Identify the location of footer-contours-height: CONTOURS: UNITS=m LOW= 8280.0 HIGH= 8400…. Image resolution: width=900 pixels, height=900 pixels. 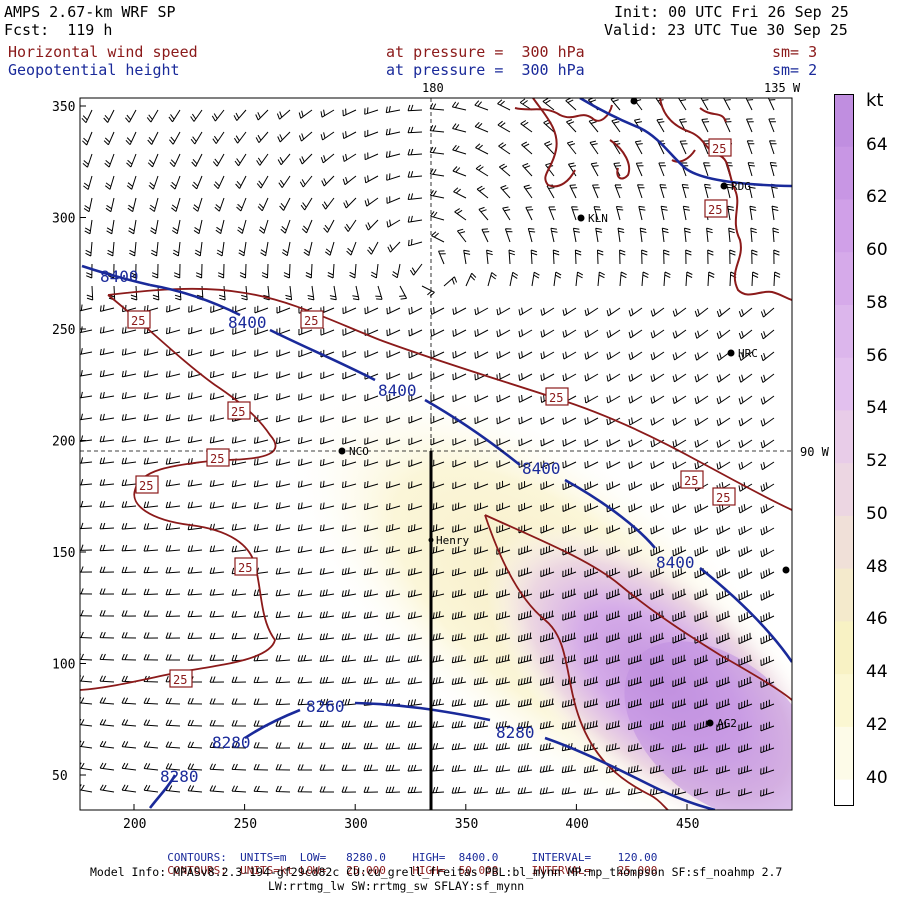
(405, 851).